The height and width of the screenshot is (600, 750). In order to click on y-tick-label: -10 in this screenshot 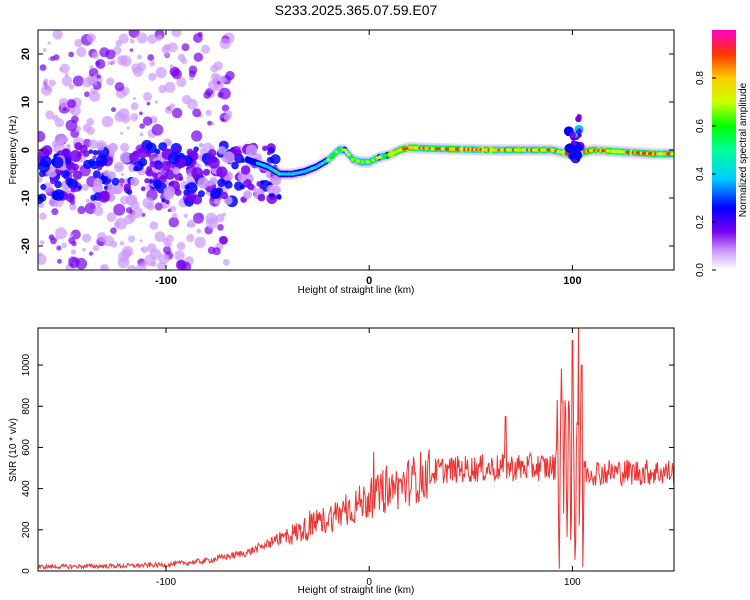, I will do `click(26, 198)`.